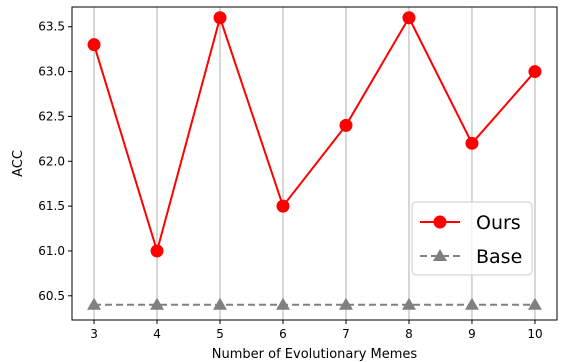 The height and width of the screenshot is (362, 563). Describe the element at coordinates (440, 255) in the screenshot. I see `legend-marker-base` at that location.